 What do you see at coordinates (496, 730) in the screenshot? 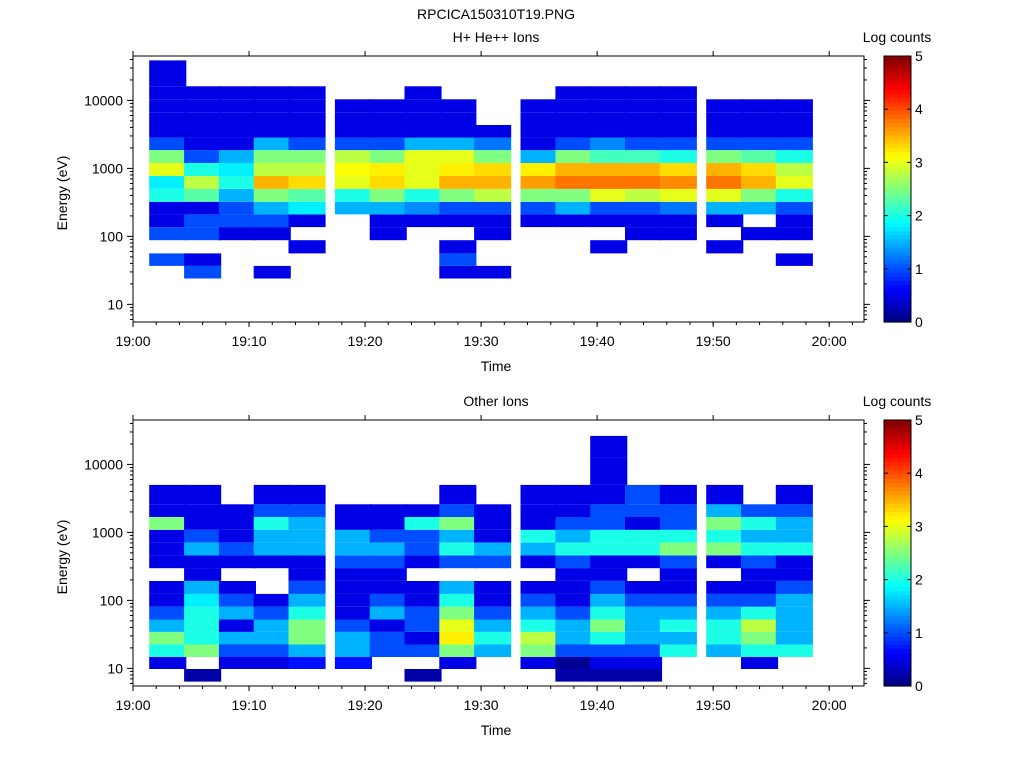
I see `x-axis-label: Time` at bounding box center [496, 730].